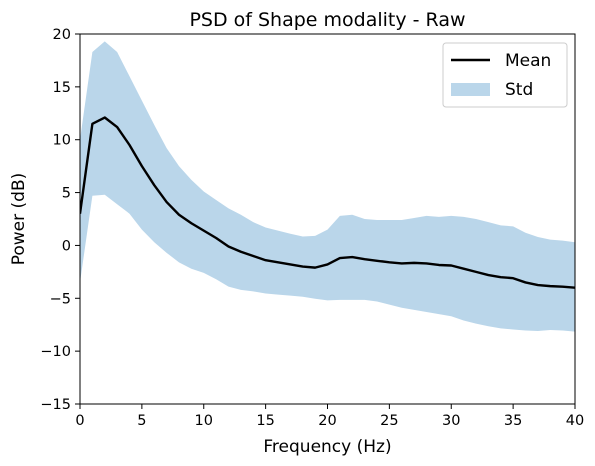 Image resolution: width=595 pixels, height=466 pixels. Describe the element at coordinates (389, 421) in the screenshot. I see `x-tick-label: 25` at that location.